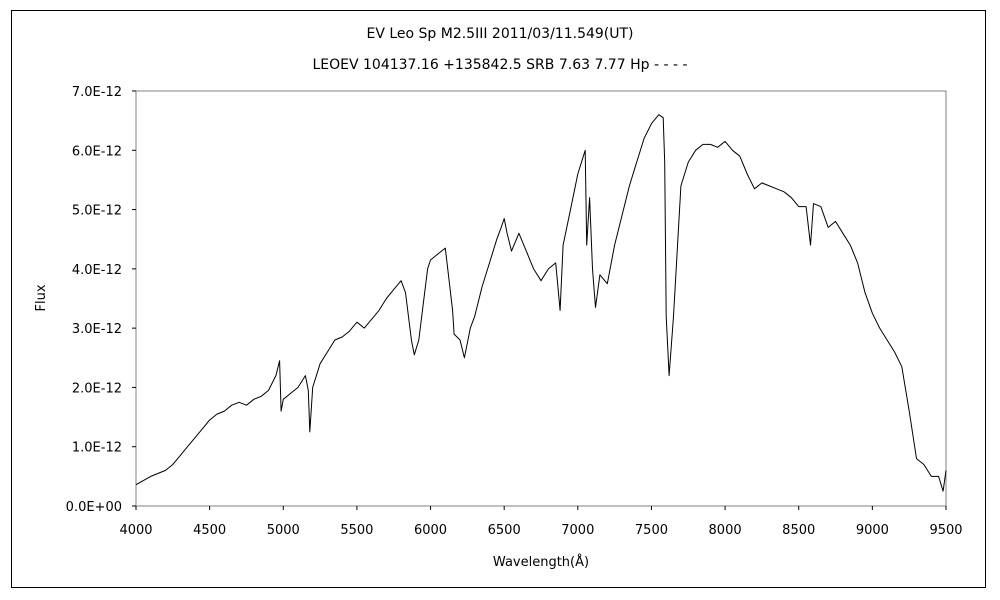  What do you see at coordinates (500, 34) in the screenshot?
I see `chart-title: EV Leo Sp M2.5III 2011/03/11.549(UT)` at bounding box center [500, 34].